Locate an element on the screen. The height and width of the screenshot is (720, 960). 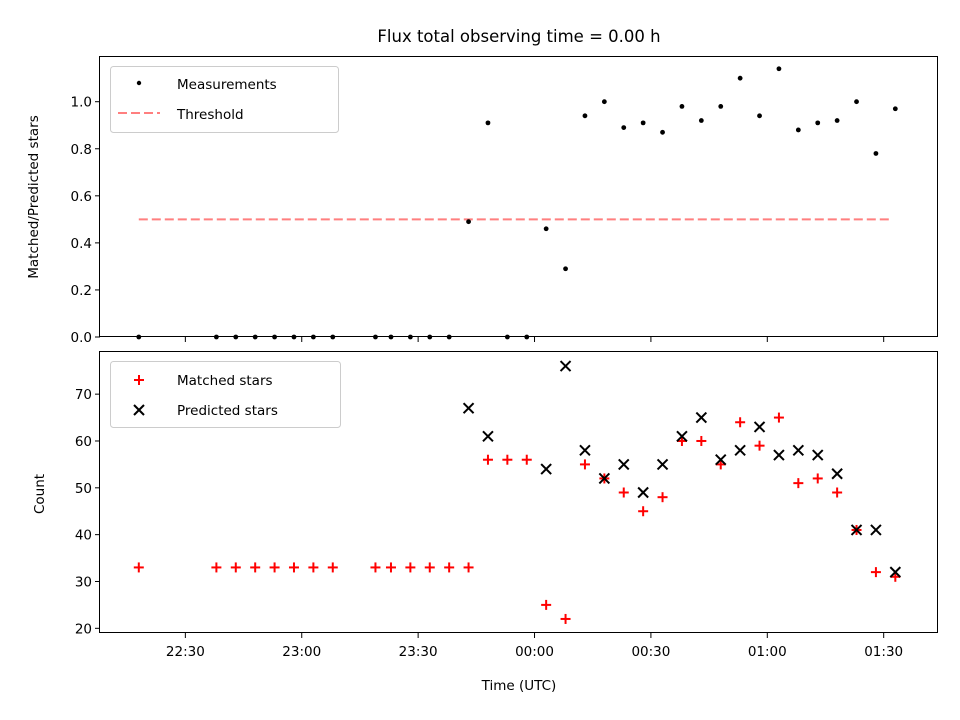
legend-matched-label: Matched stars is located at coordinates (225, 381).